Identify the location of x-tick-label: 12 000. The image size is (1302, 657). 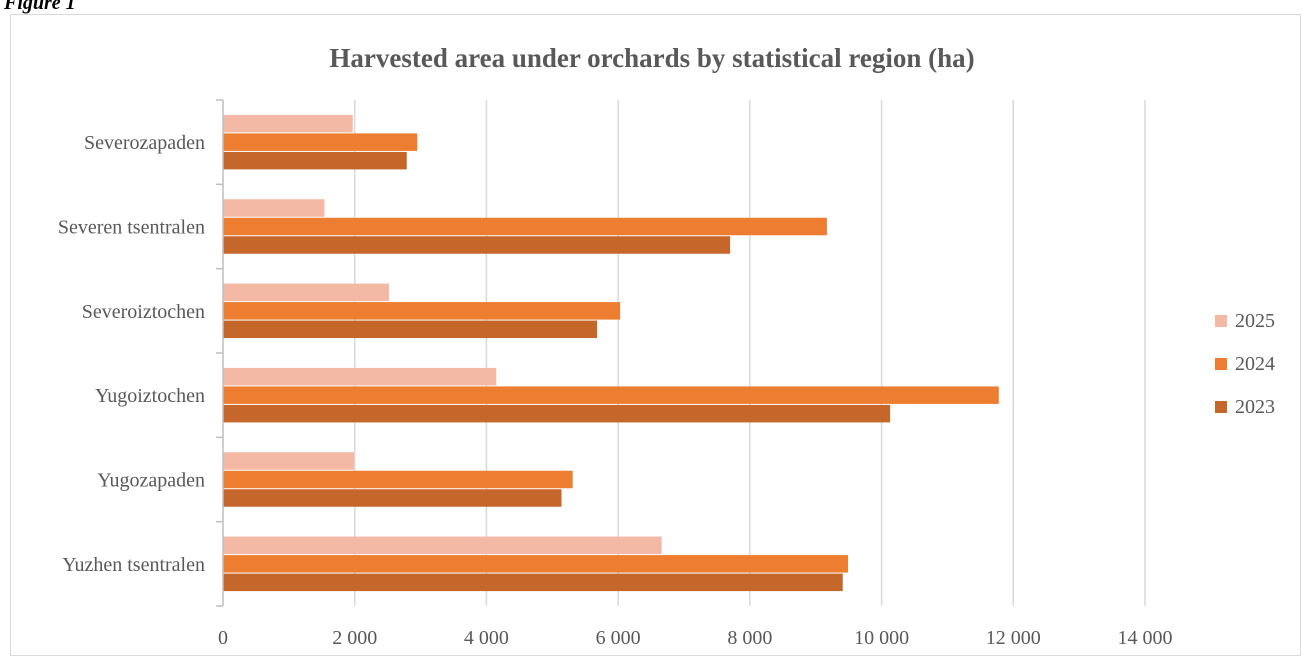
(1013, 638).